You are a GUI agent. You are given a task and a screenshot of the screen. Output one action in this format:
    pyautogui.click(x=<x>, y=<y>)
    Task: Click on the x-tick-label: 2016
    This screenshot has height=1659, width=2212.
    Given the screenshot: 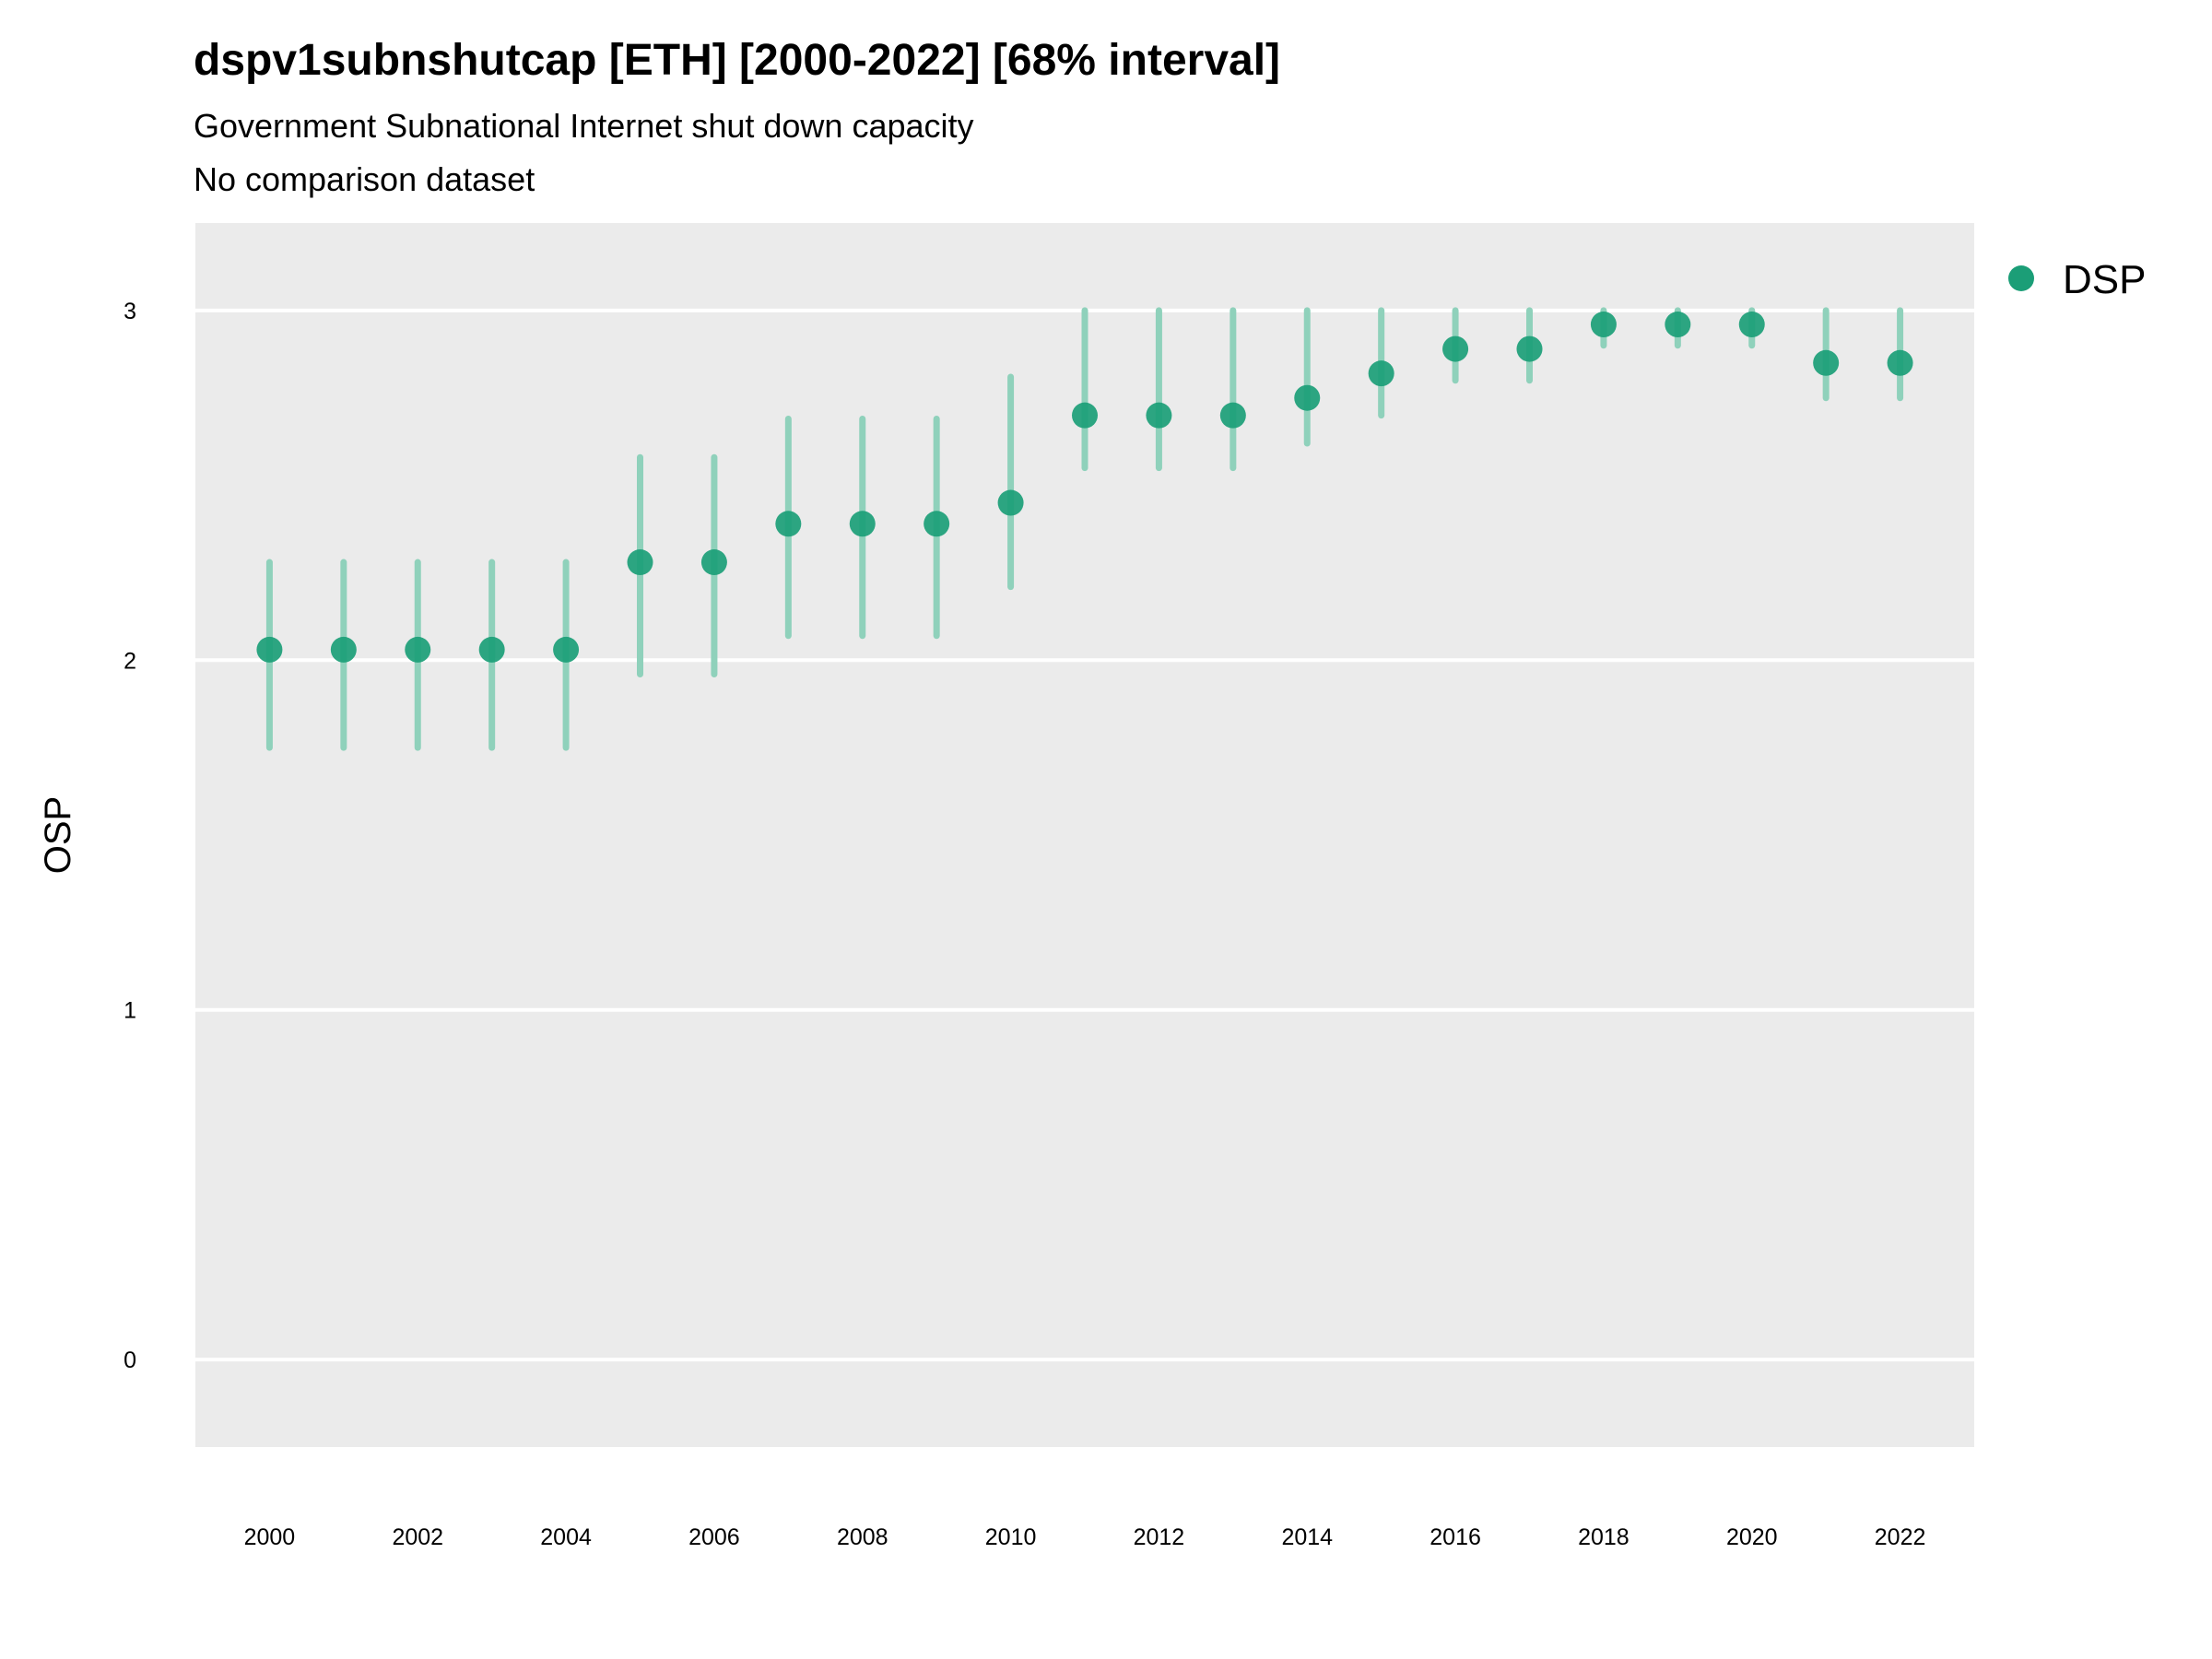 What is the action you would take?
    pyautogui.click(x=1455, y=1537)
    